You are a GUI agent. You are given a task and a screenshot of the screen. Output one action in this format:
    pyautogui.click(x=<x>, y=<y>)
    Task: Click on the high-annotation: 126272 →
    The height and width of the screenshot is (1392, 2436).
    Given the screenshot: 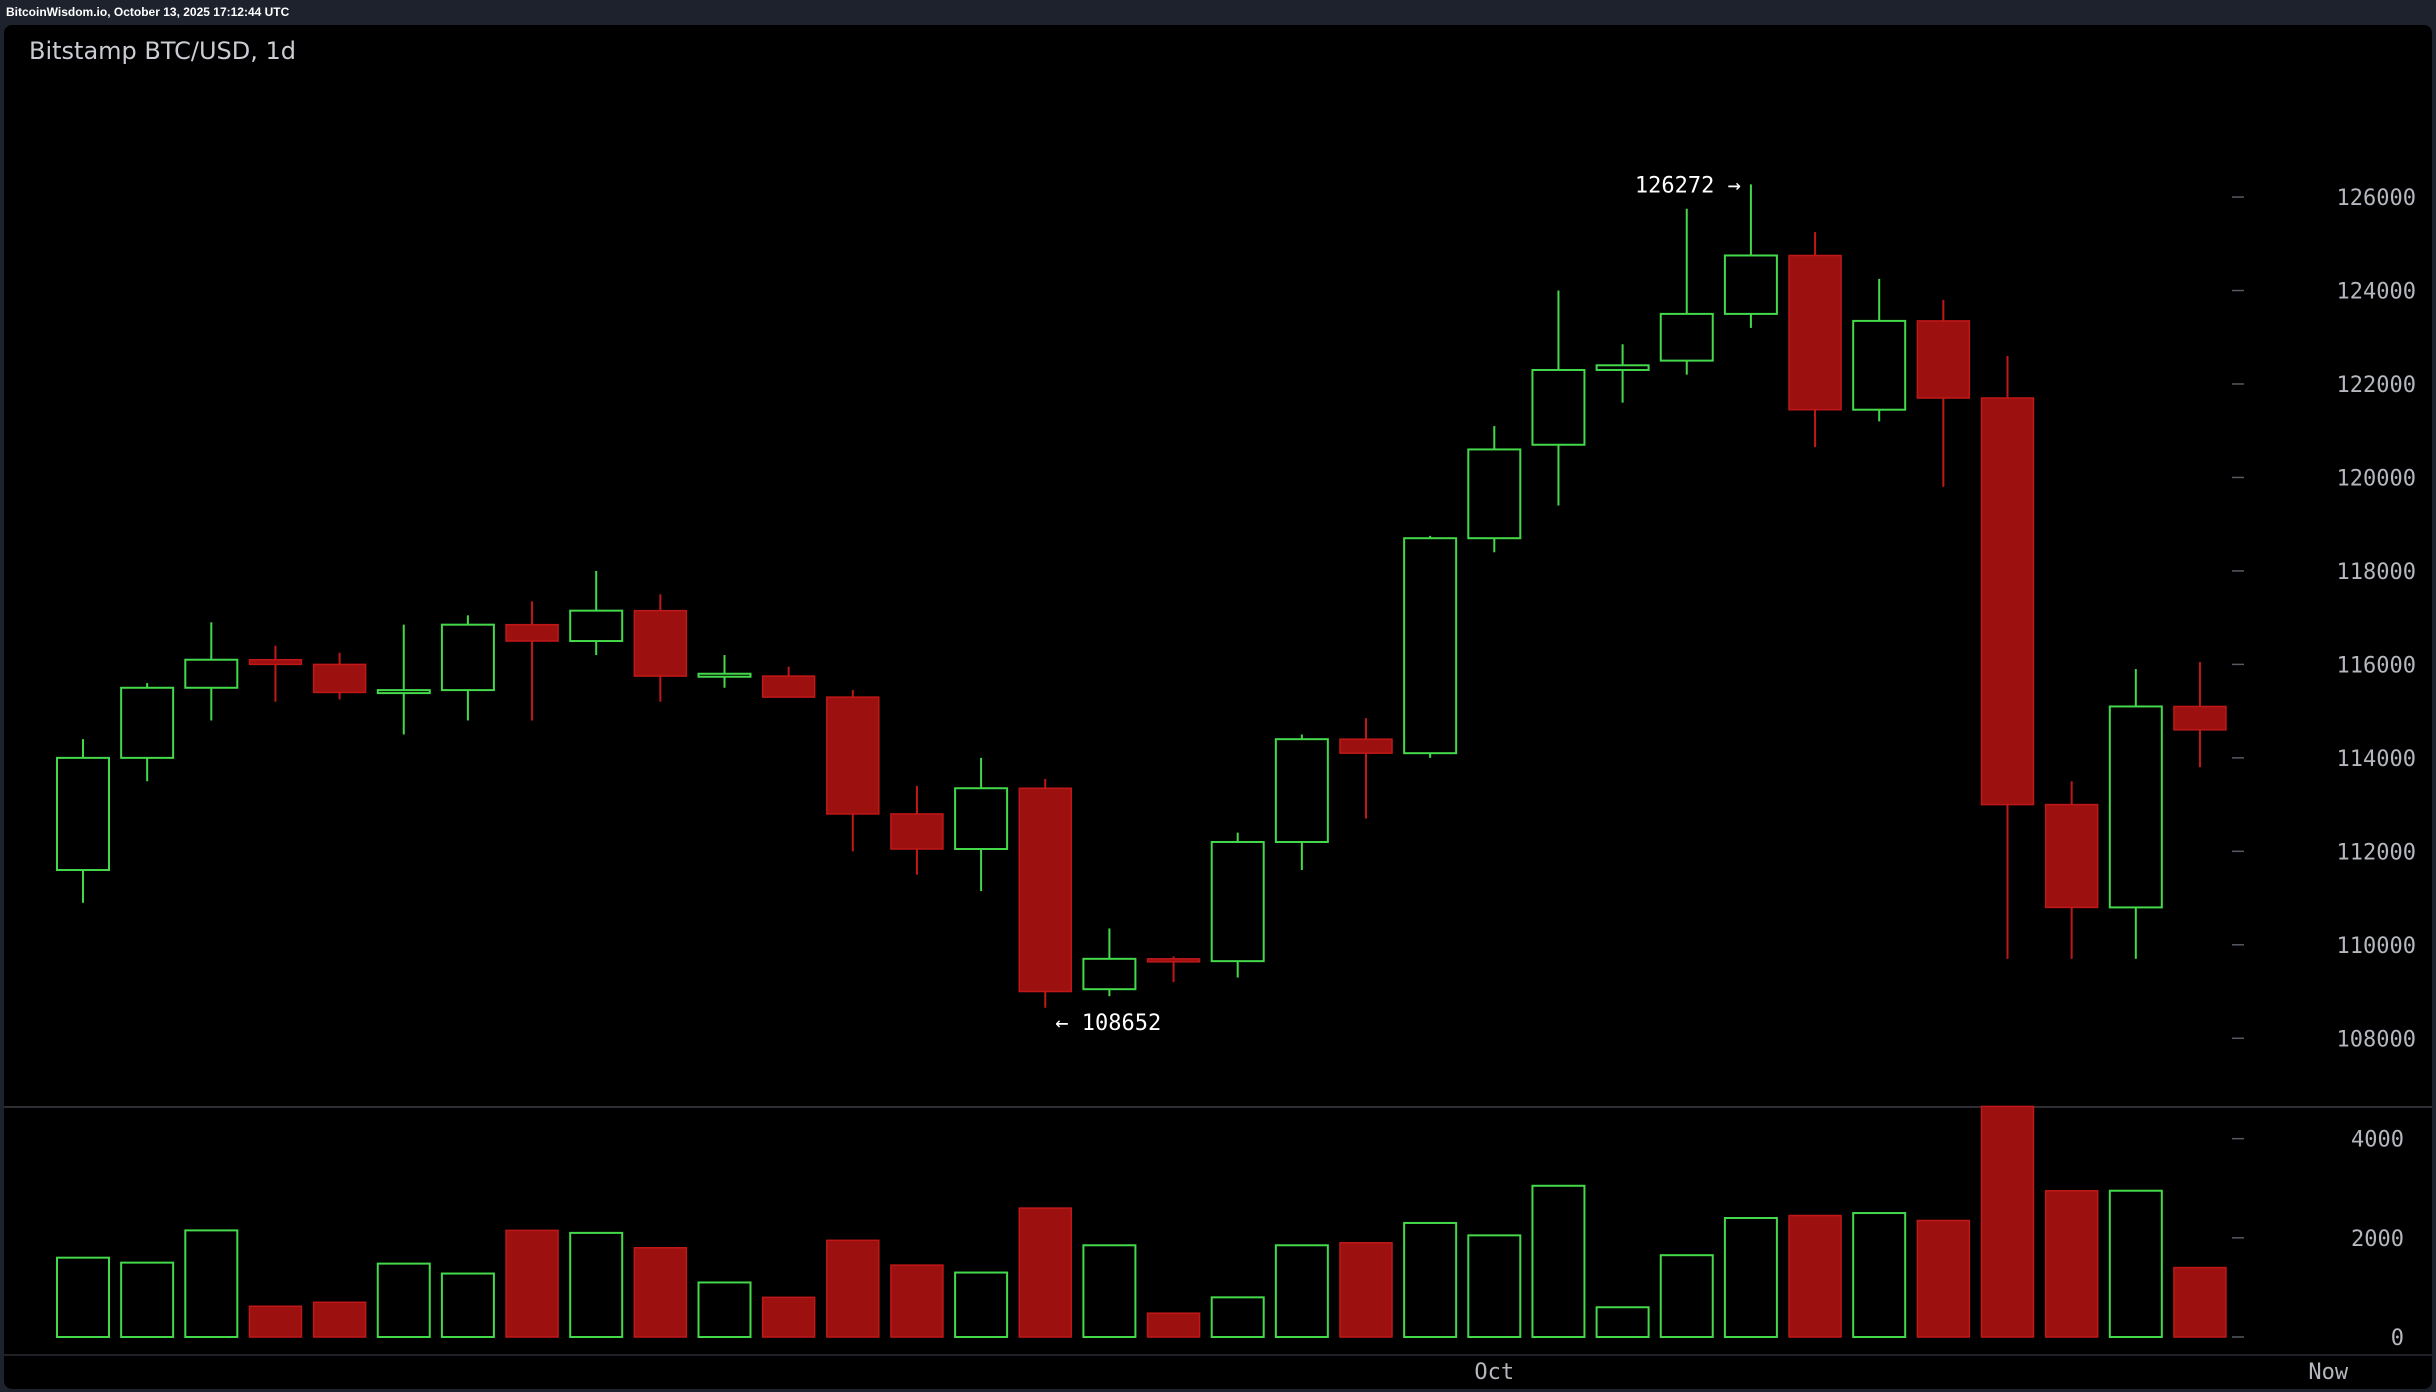 What is the action you would take?
    pyautogui.click(x=1688, y=185)
    